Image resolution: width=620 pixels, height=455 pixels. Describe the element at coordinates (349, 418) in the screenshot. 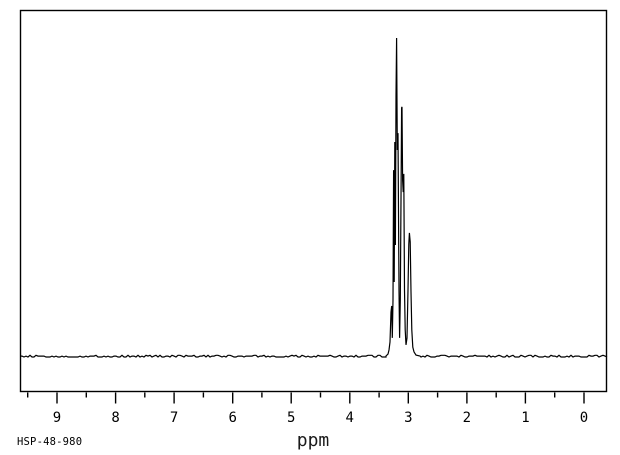

I see `x-axis-tick-label: 4` at that location.